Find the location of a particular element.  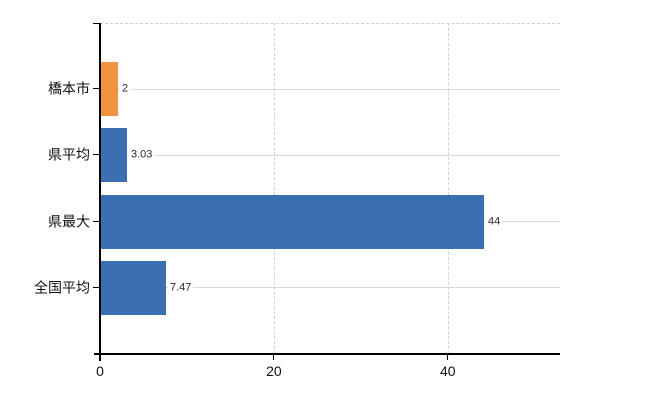

x-axis-line is located at coordinates (327, 354).